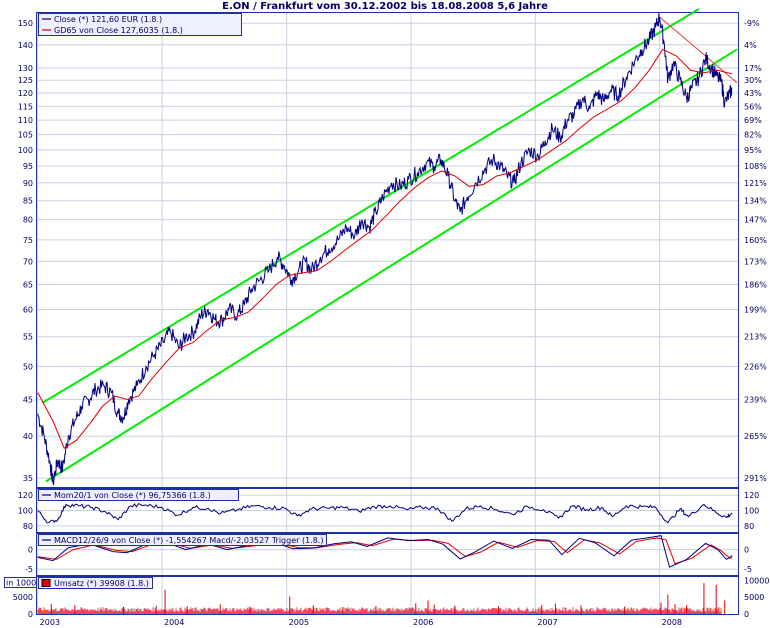  Describe the element at coordinates (25, 45) in the screenshot. I see `y-tick-label-left: 140` at that location.